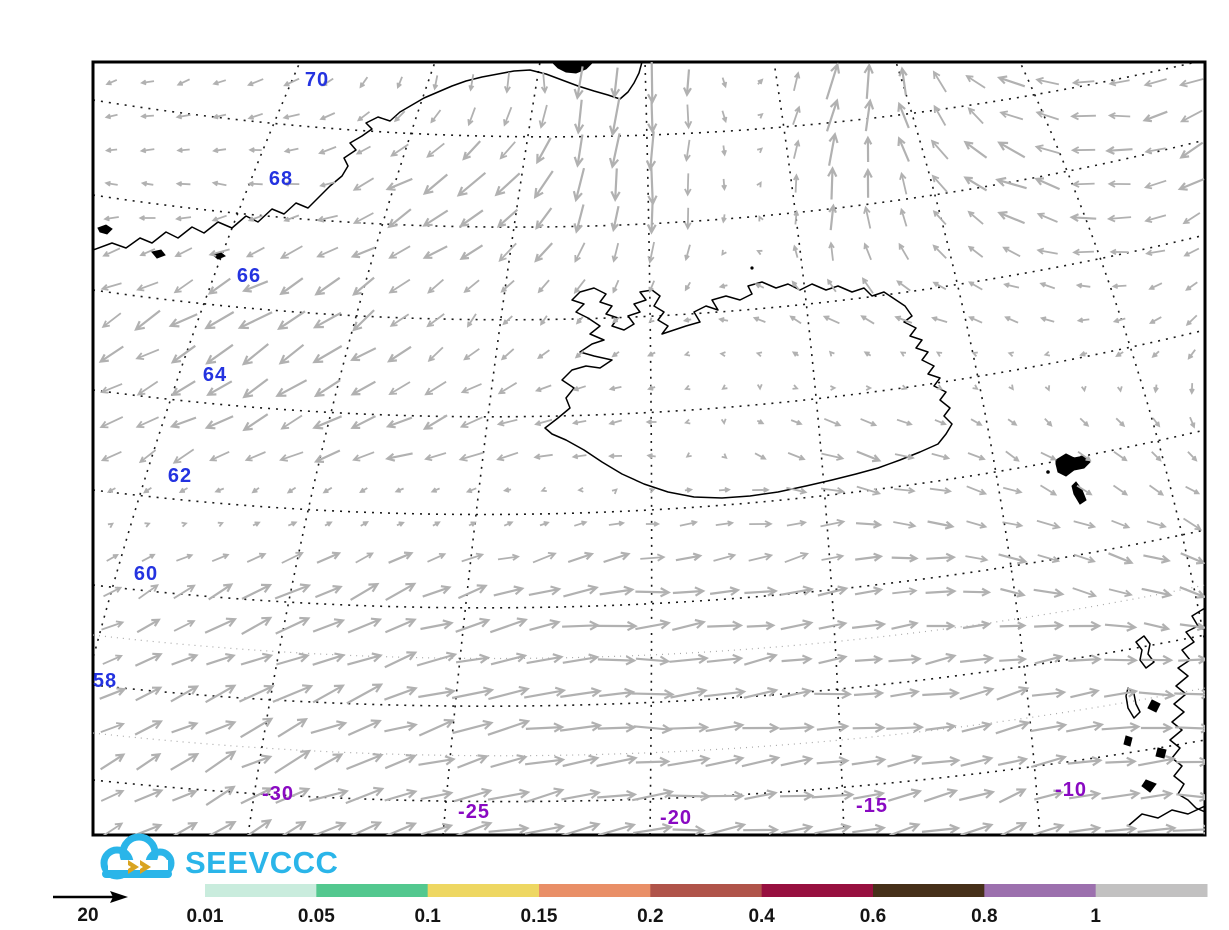  What do you see at coordinates (133, 867) in the screenshot?
I see `chevron-icon` at bounding box center [133, 867].